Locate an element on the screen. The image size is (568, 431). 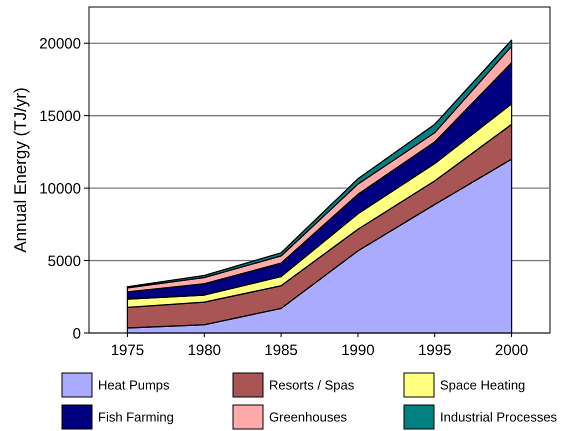
y-tick-label: 20000 is located at coordinates (60, 43).